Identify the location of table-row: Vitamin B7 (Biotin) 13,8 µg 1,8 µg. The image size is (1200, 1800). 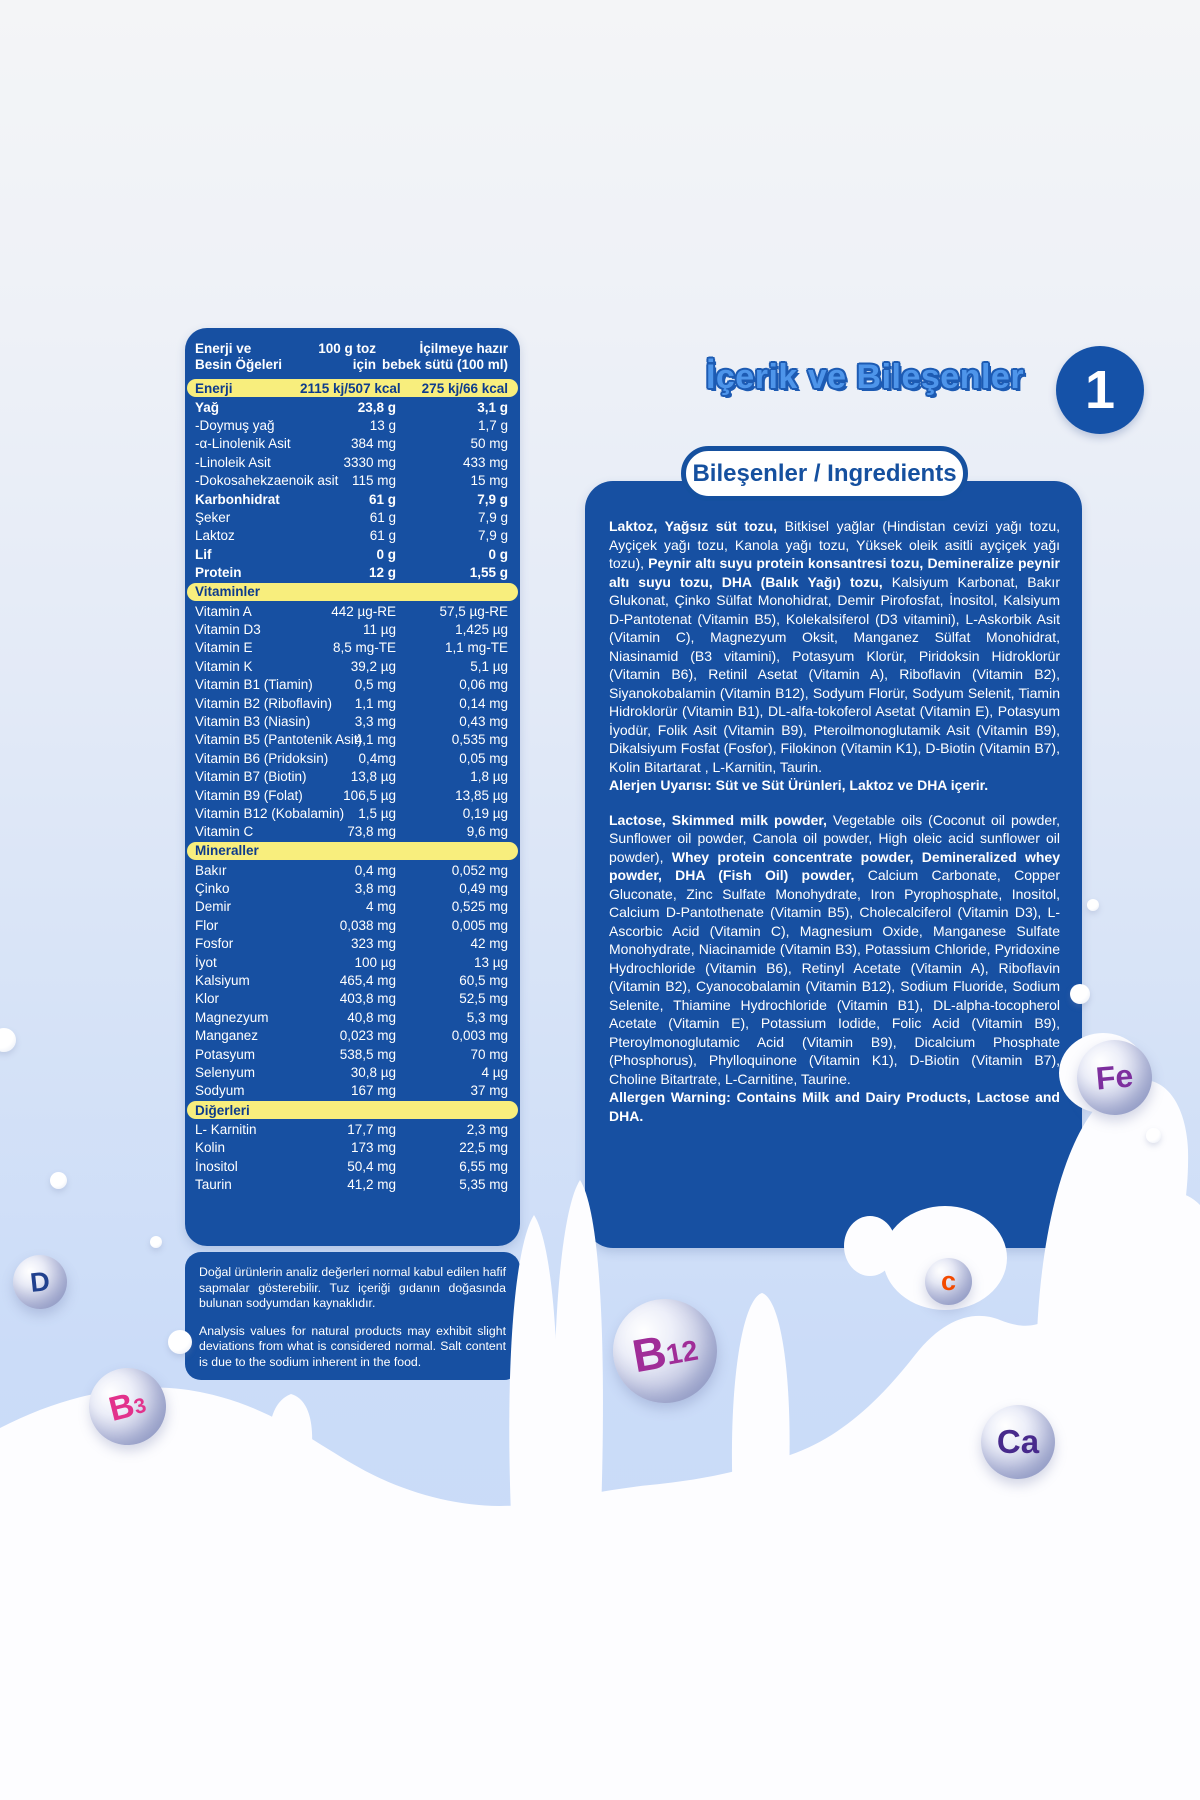
(351, 777).